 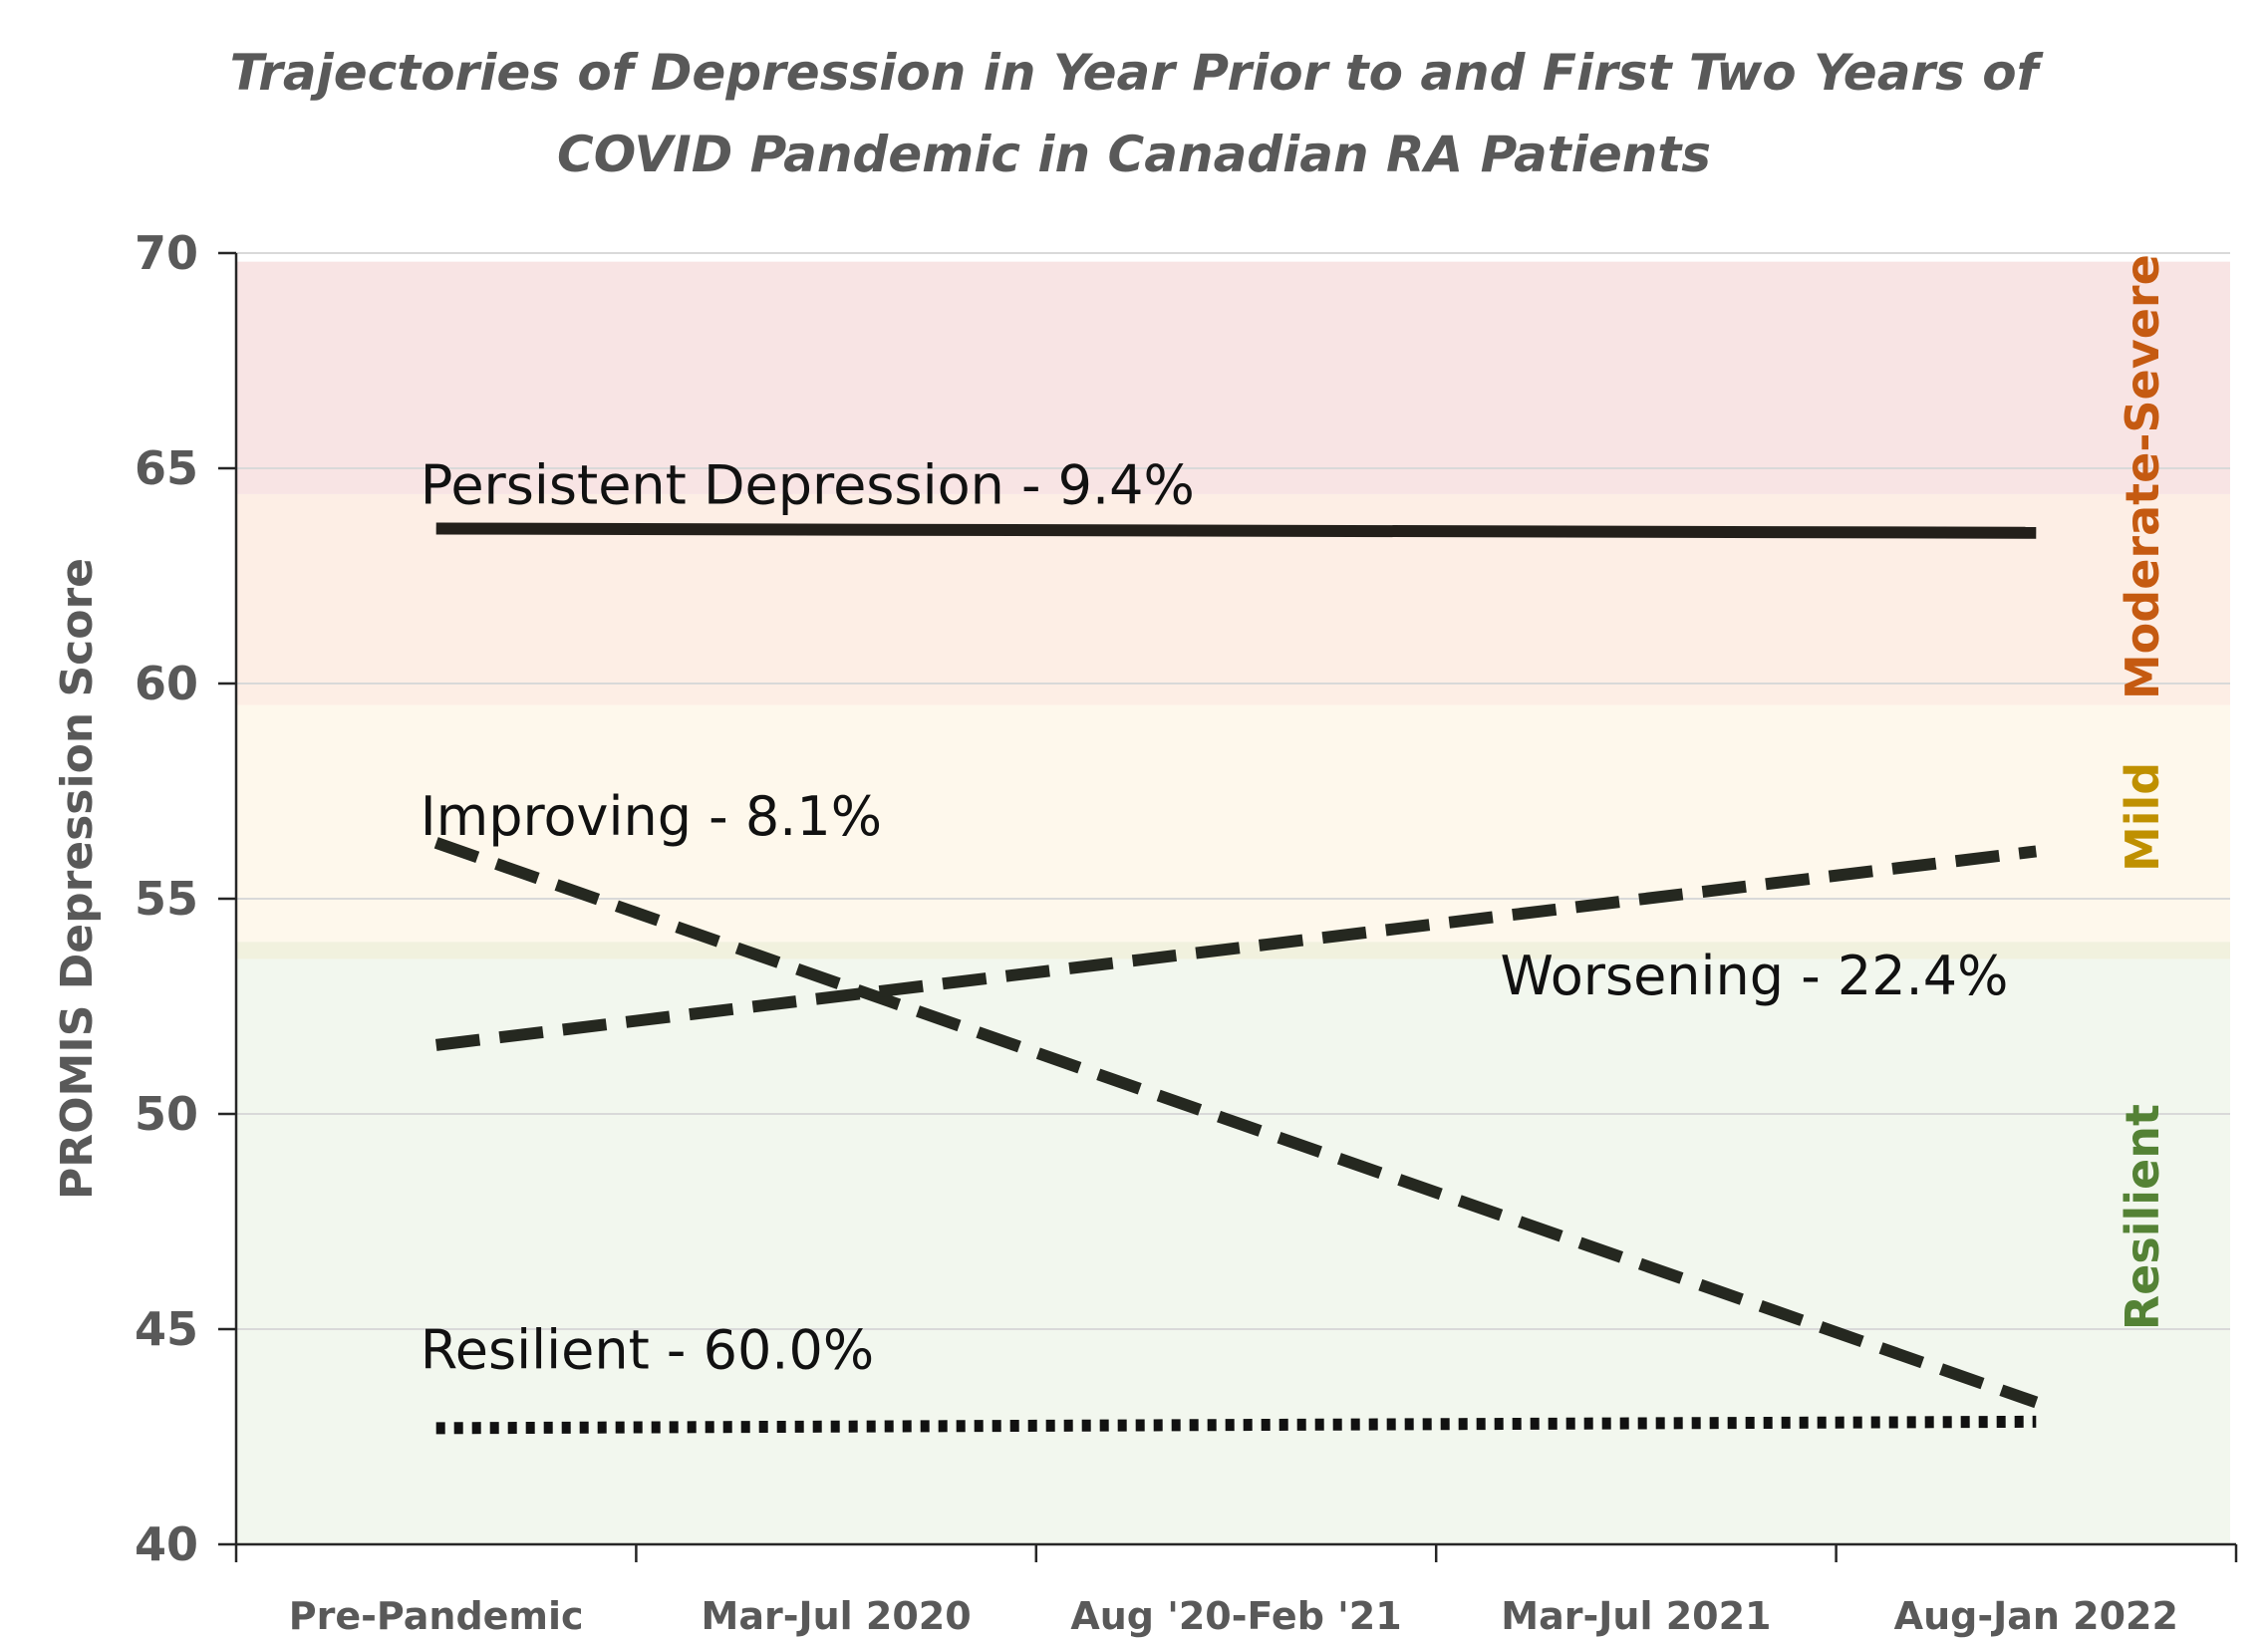 What do you see at coordinates (2036, 1616) in the screenshot?
I see `x-tick-label: Aug-Jan 2022` at bounding box center [2036, 1616].